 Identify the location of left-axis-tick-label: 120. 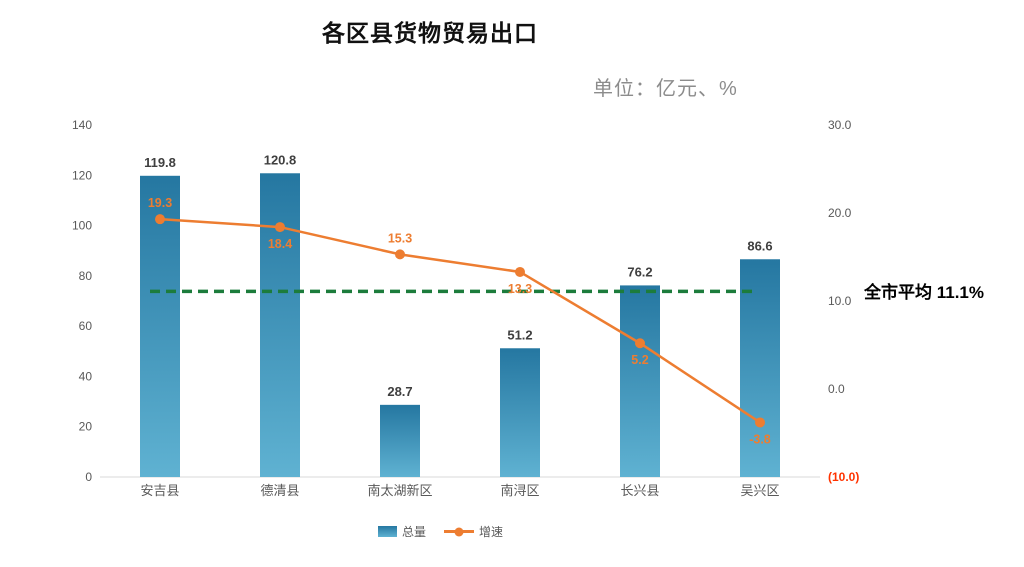
(82, 175).